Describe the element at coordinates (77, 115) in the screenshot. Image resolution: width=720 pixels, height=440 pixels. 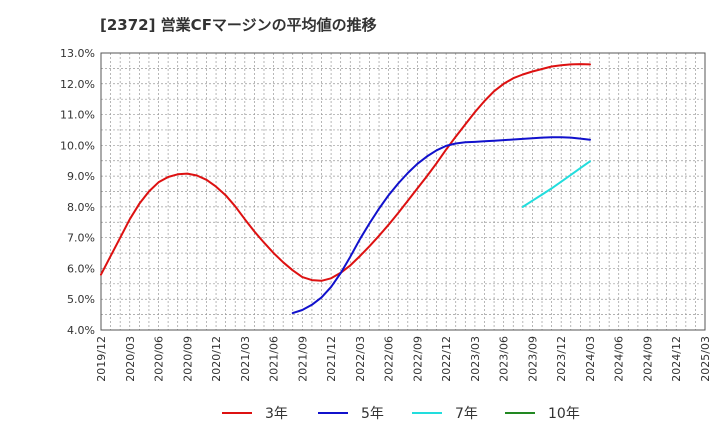
I see `y-tick-label: 11.0%` at that location.